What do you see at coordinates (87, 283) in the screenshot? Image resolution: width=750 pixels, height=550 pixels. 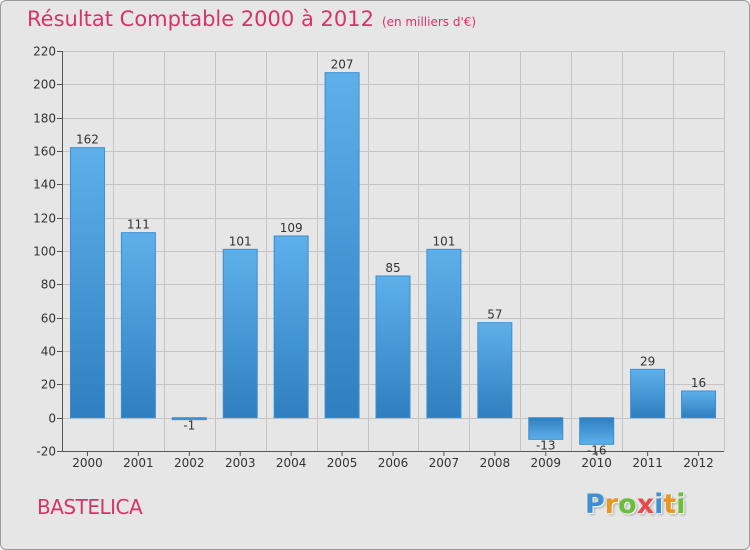 I see `bar-2000` at bounding box center [87, 283].